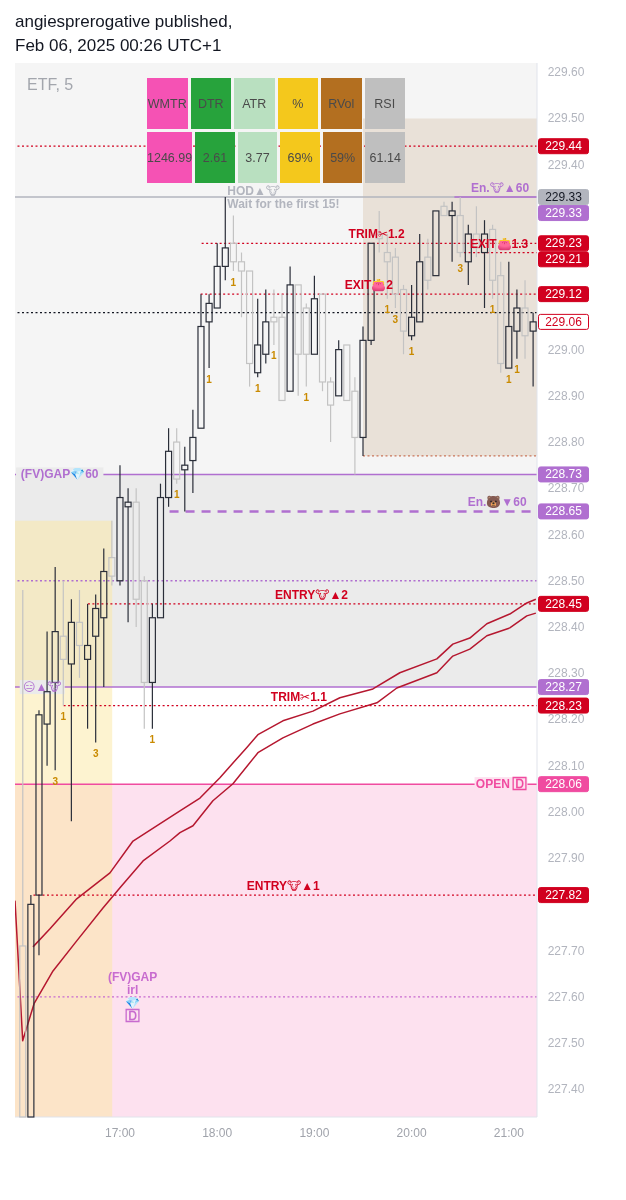  What do you see at coordinates (564, 895) in the screenshot?
I see `data-label: 227.82` at bounding box center [564, 895].